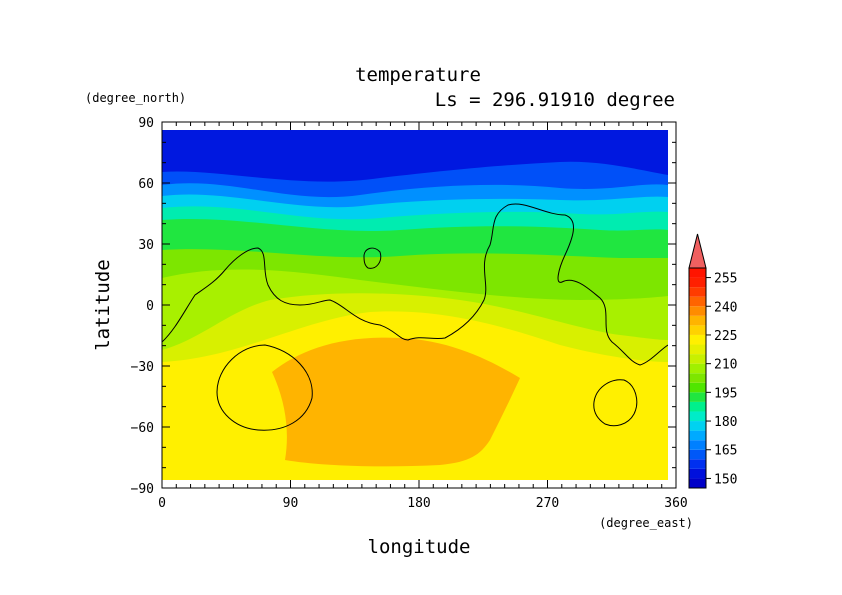  Describe the element at coordinates (712, 361) in the screenshot. I see `colorbar: 150 165 180 195 210 225 240 255` at that location.